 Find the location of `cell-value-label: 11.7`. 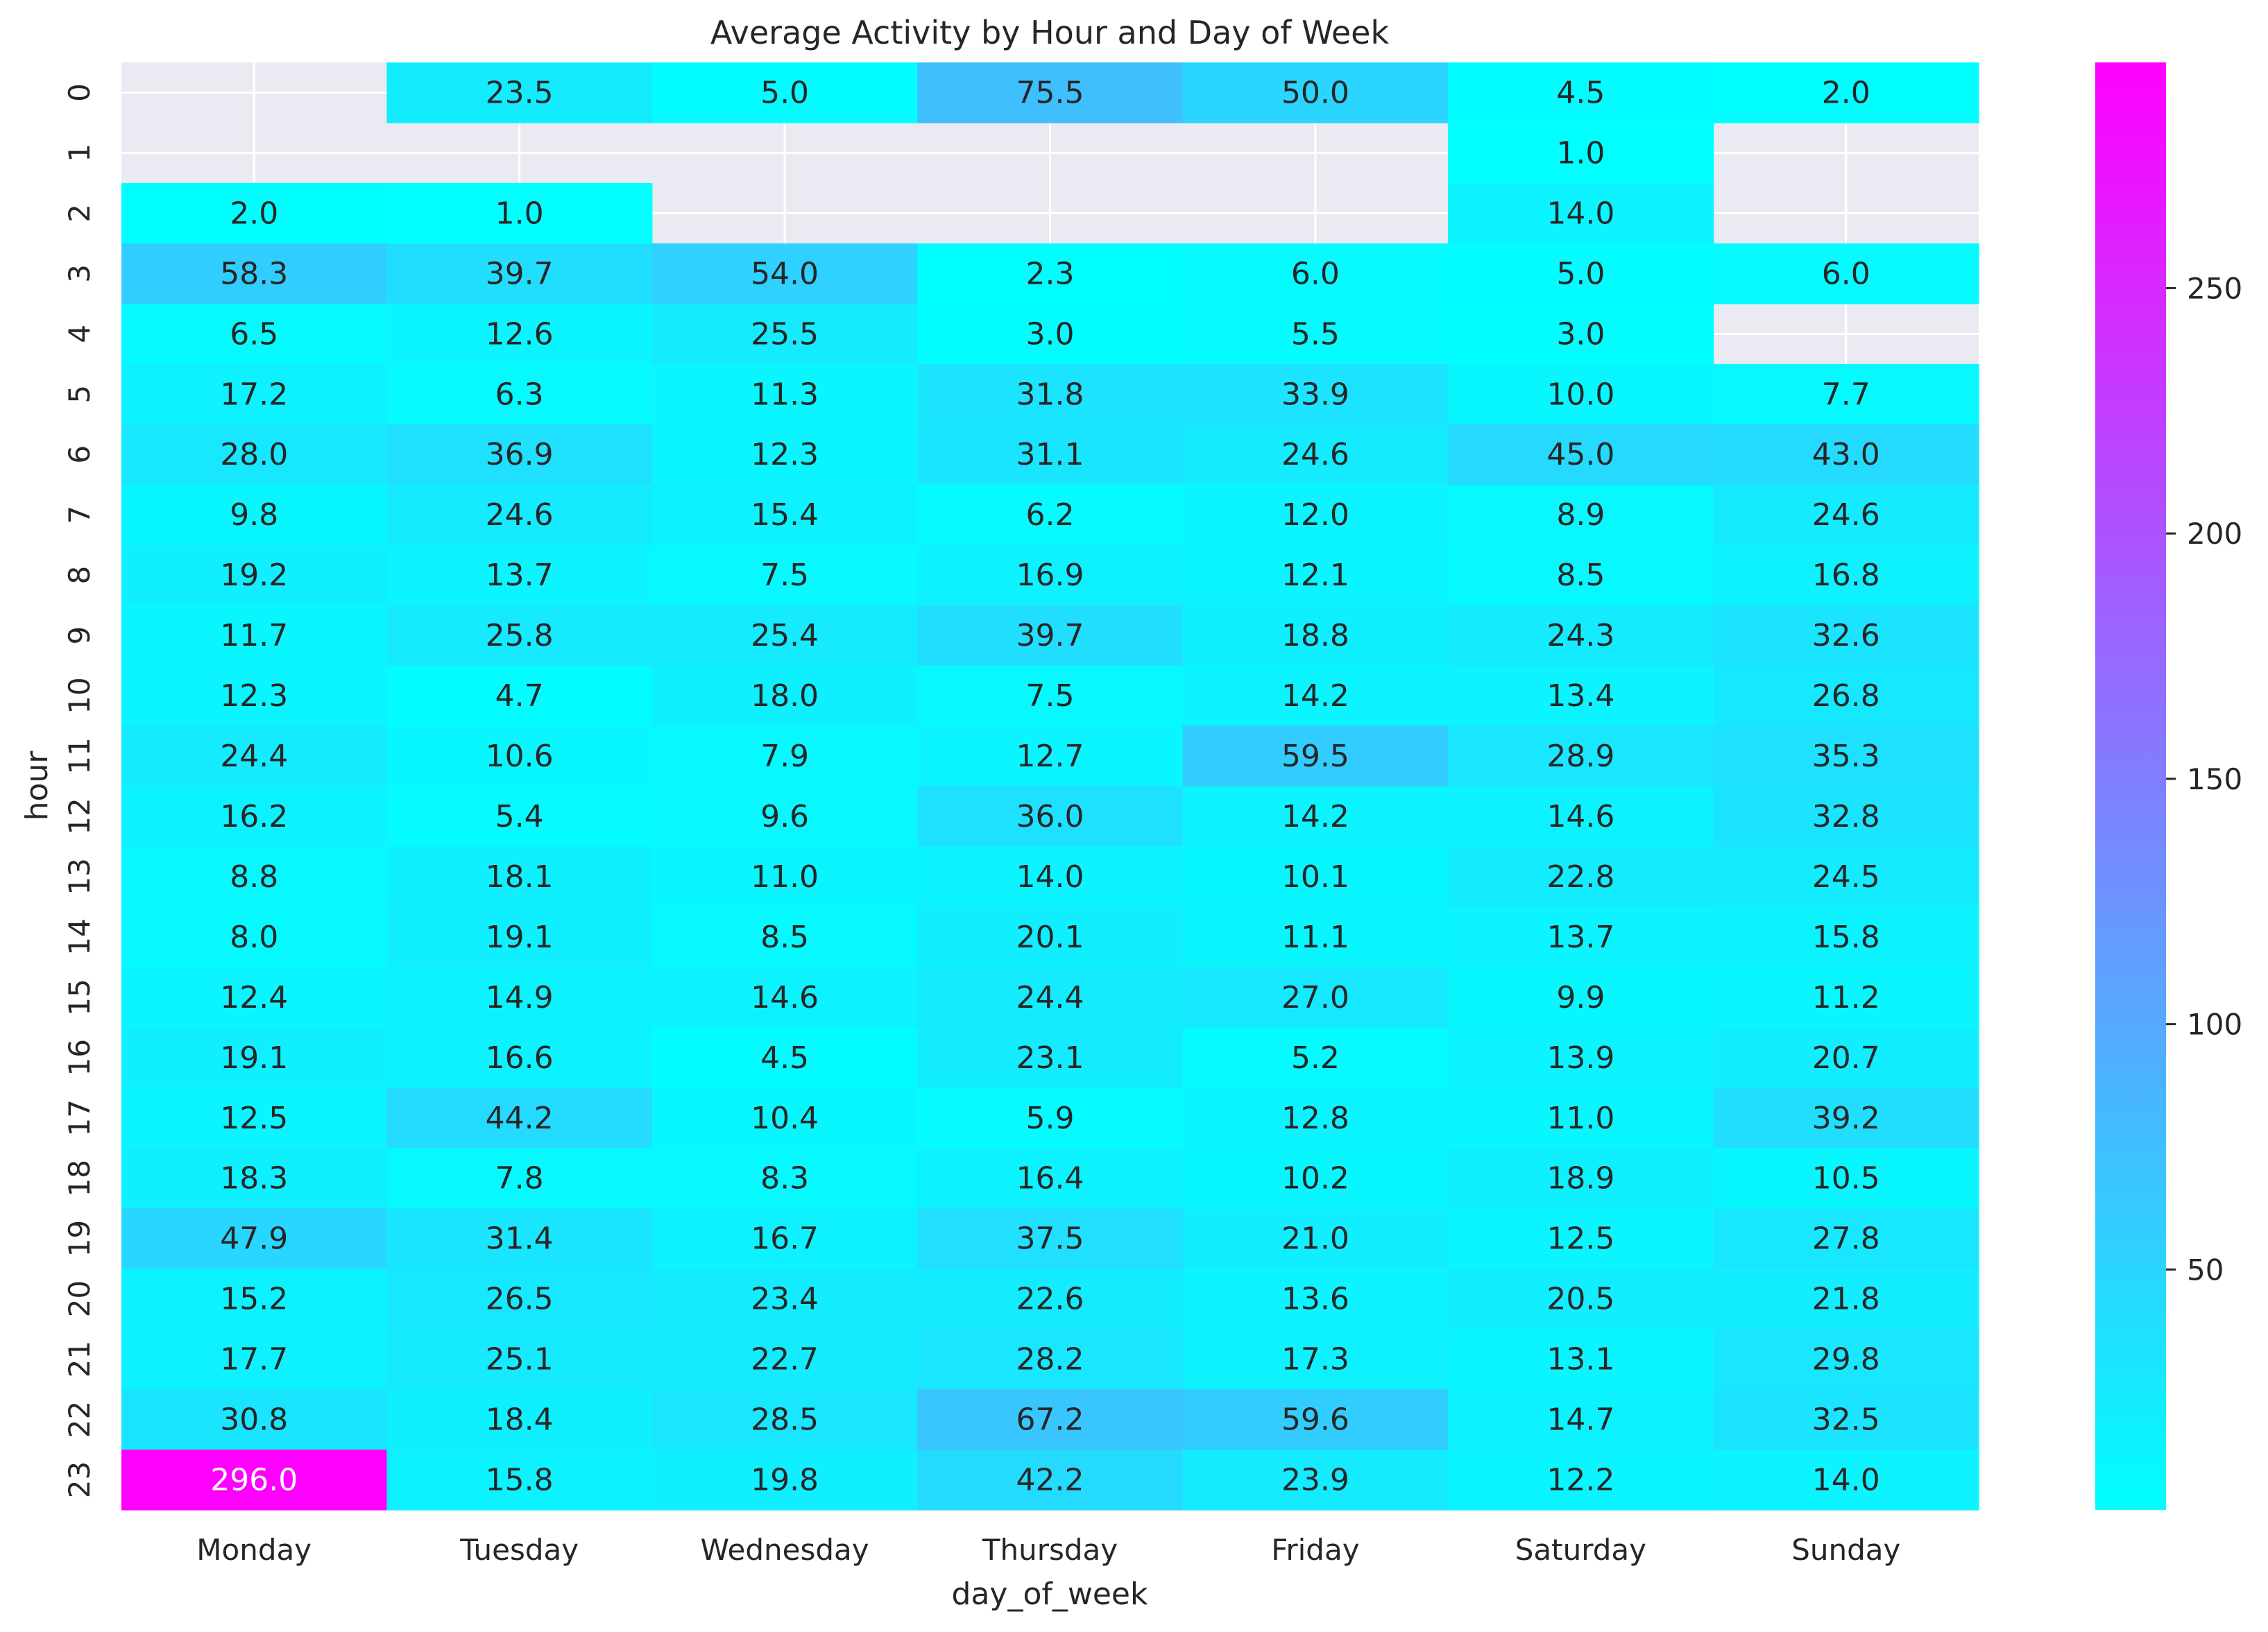

cell-value-label: 11.7 is located at coordinates (254, 635).